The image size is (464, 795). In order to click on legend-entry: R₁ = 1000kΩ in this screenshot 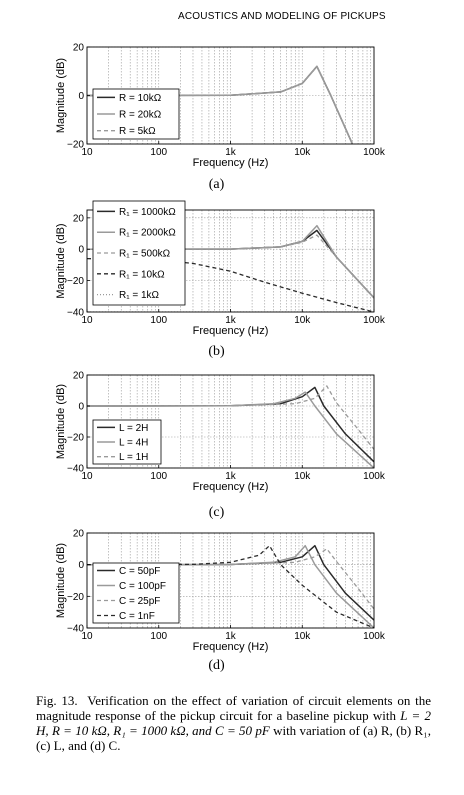, I will do `click(147, 212)`.